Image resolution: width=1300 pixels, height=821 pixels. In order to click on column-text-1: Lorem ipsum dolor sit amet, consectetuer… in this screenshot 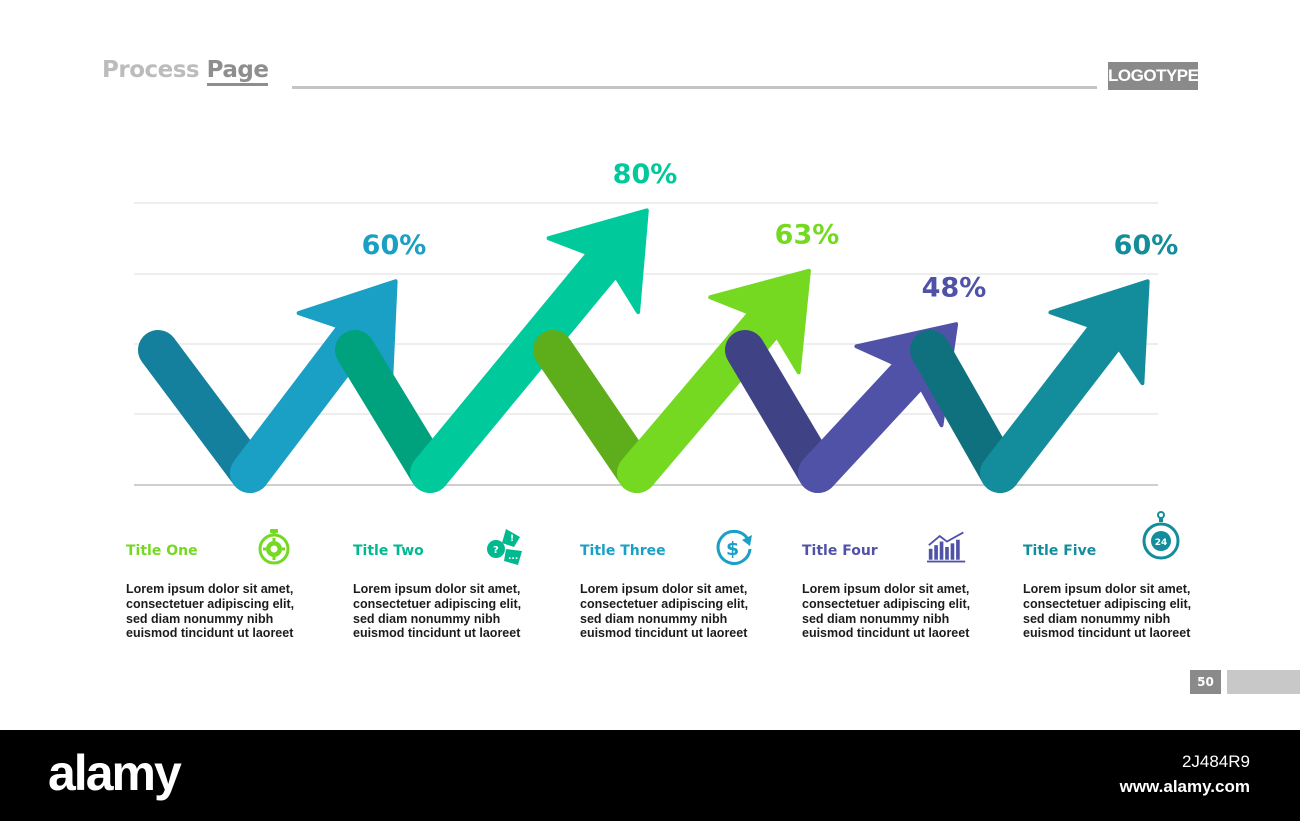, I will do `click(218, 611)`.